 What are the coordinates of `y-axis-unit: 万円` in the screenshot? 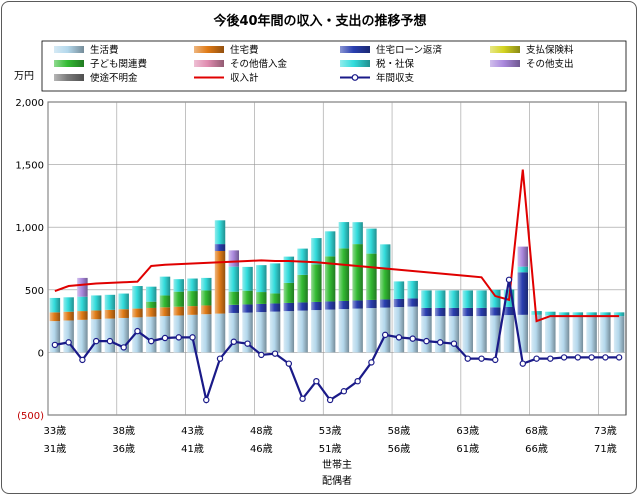 It's located at (24, 76).